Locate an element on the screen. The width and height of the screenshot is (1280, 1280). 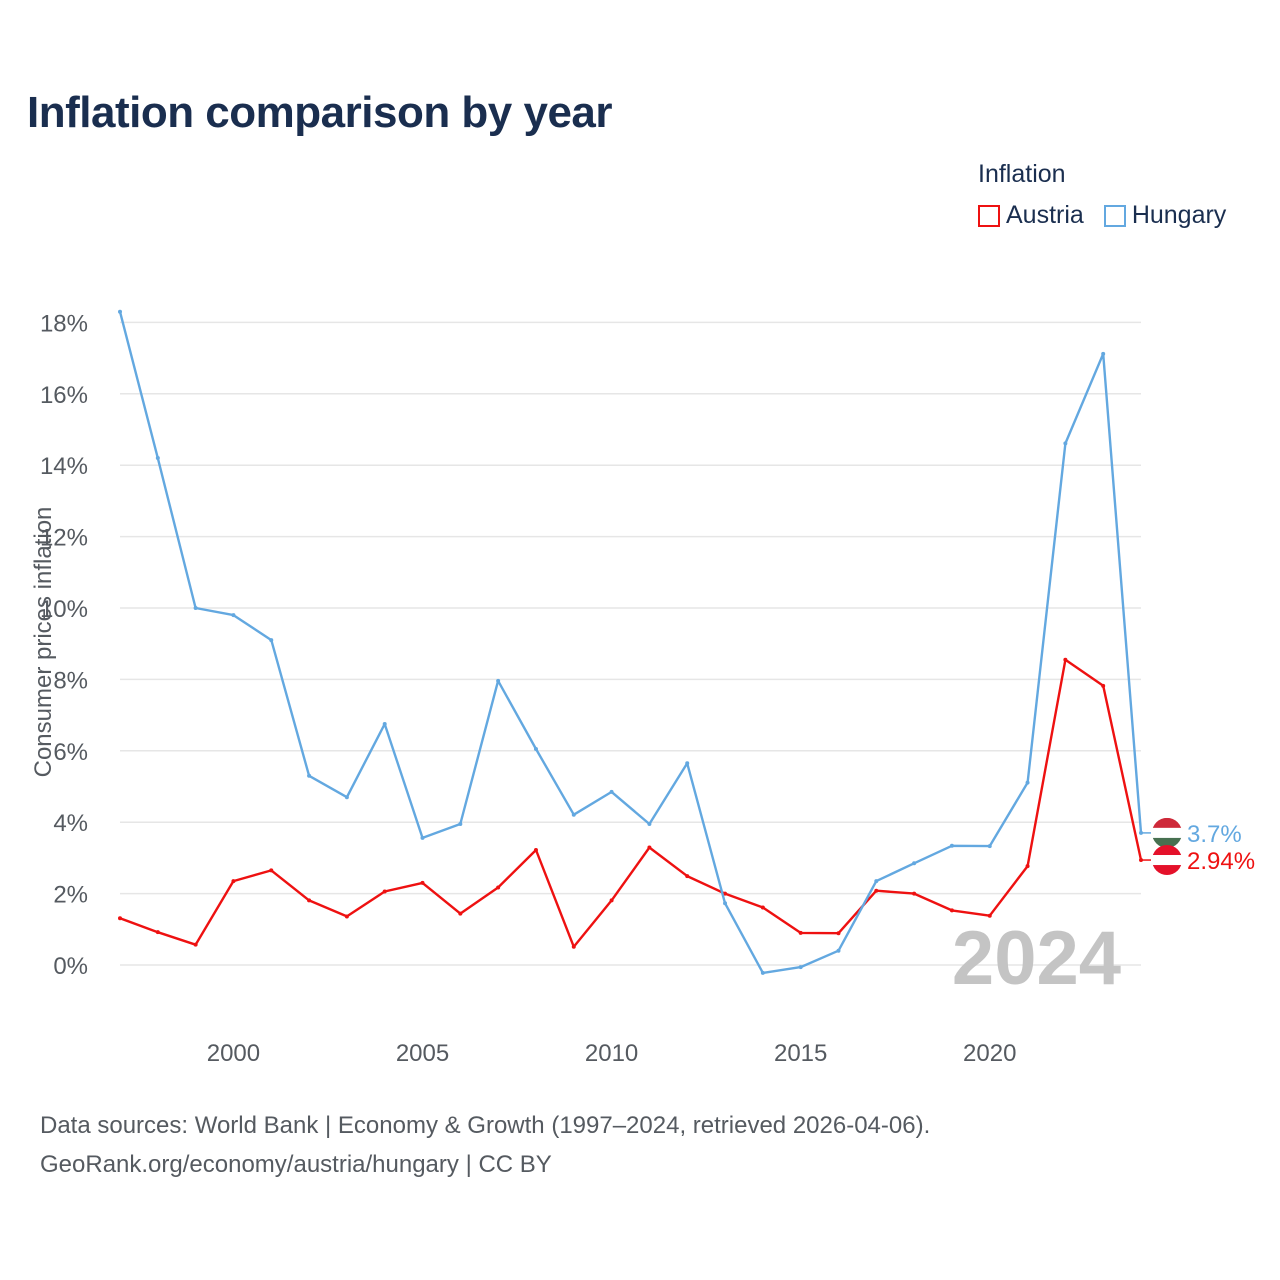
x-axis-ticks: 2000 2005 2010 2015 2020 is located at coordinates (612, 1053).